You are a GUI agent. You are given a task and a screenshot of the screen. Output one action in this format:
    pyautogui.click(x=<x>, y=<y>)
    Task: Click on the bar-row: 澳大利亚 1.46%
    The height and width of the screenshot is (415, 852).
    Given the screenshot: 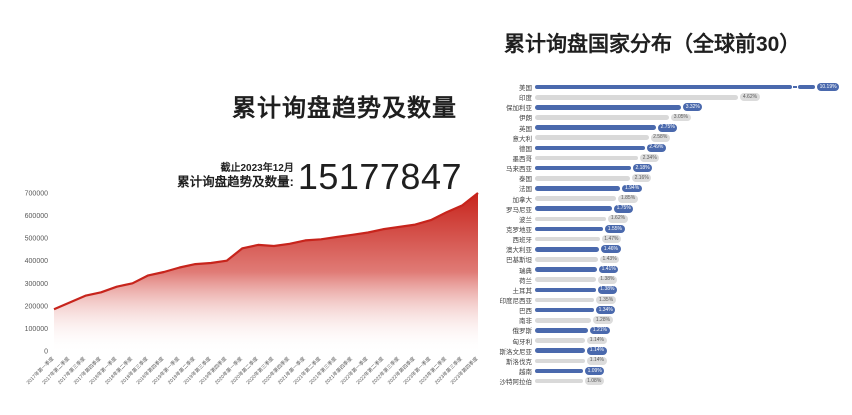 What is the action you would take?
    pyautogui.click(x=671, y=249)
    